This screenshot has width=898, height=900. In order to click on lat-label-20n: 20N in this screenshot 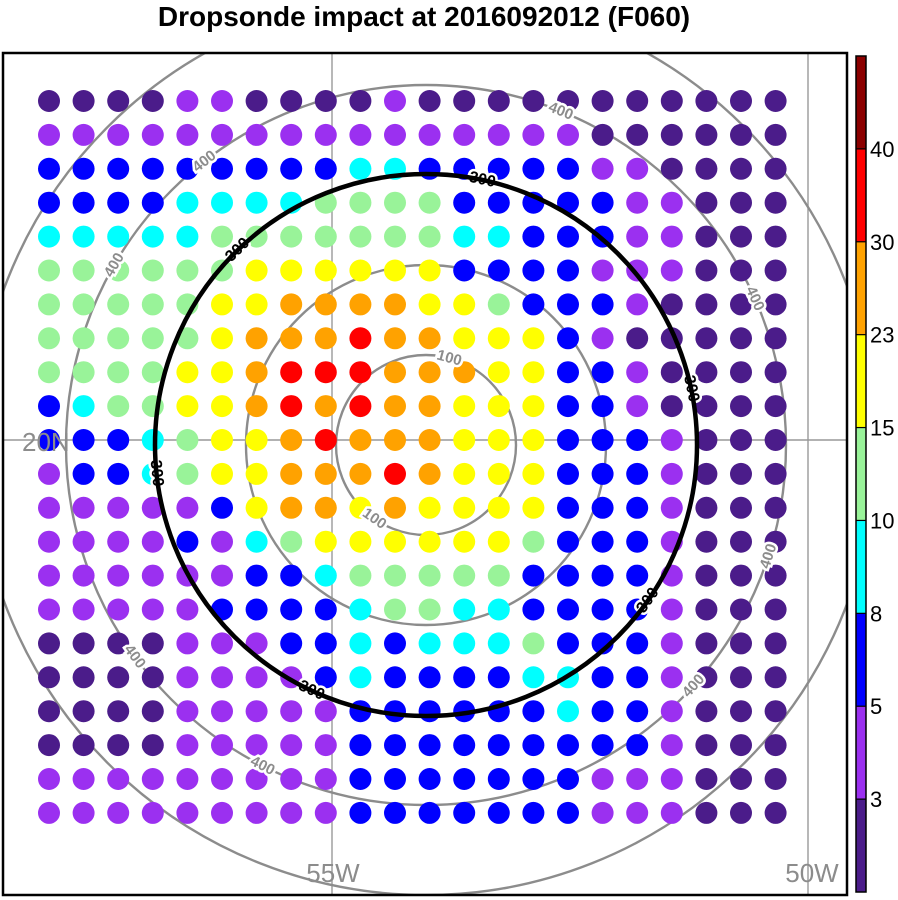, I will do `click(46, 442)`.